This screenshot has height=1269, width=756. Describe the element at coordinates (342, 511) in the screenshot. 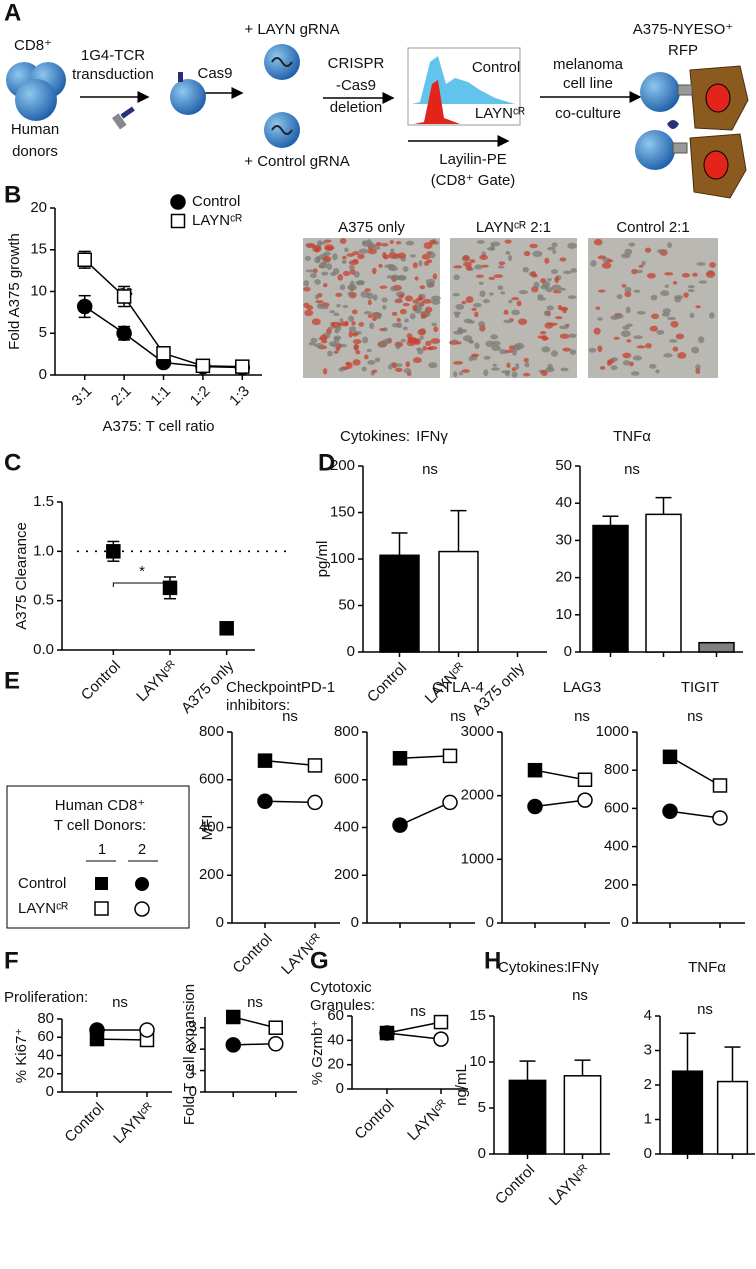

I see `y-tick-label: 150` at that location.